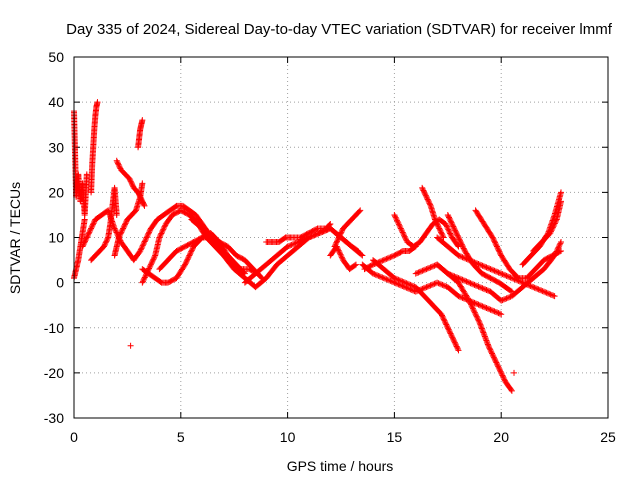  Describe the element at coordinates (501, 437) in the screenshot. I see `x-tick-label: 20` at that location.